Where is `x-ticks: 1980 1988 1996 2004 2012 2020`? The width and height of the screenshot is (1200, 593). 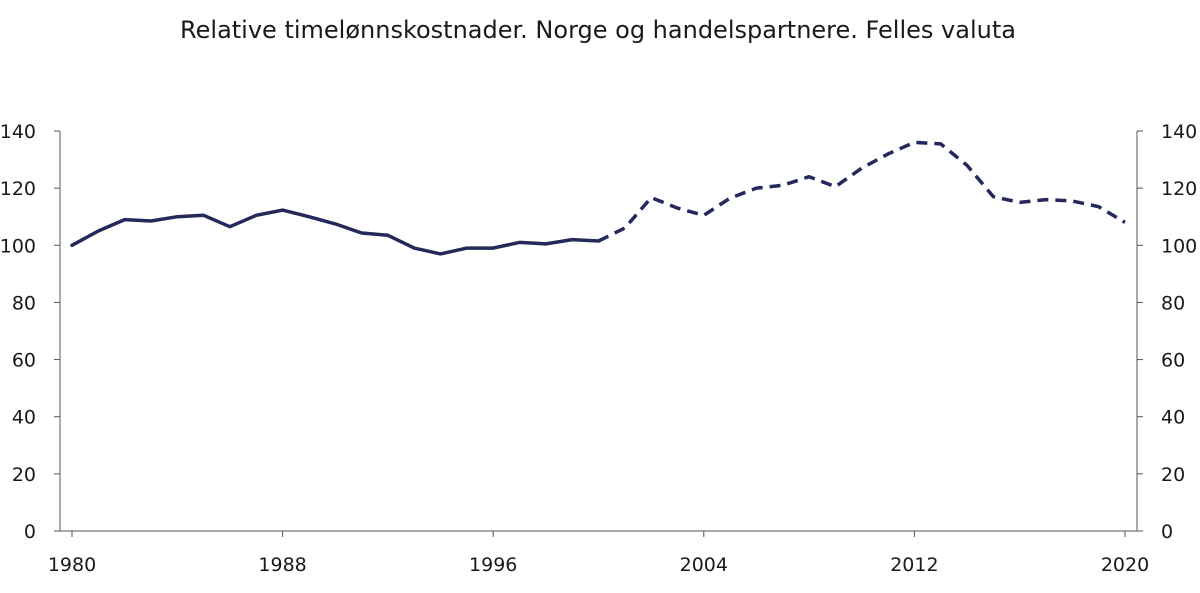 x-ticks: 1980 1988 1996 2004 2012 2020 is located at coordinates (598, 553).